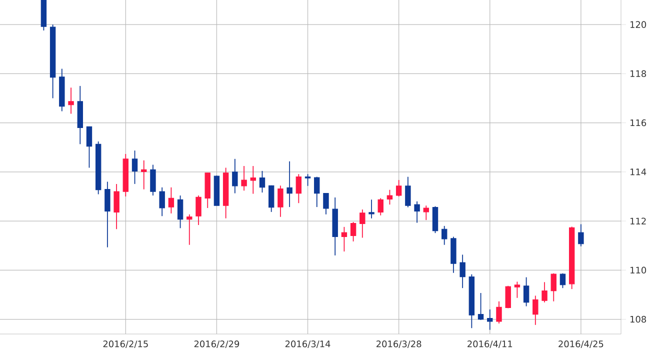 The height and width of the screenshot is (350, 660). I want to click on x-tick-label: 2016/2/15, so click(125, 344).